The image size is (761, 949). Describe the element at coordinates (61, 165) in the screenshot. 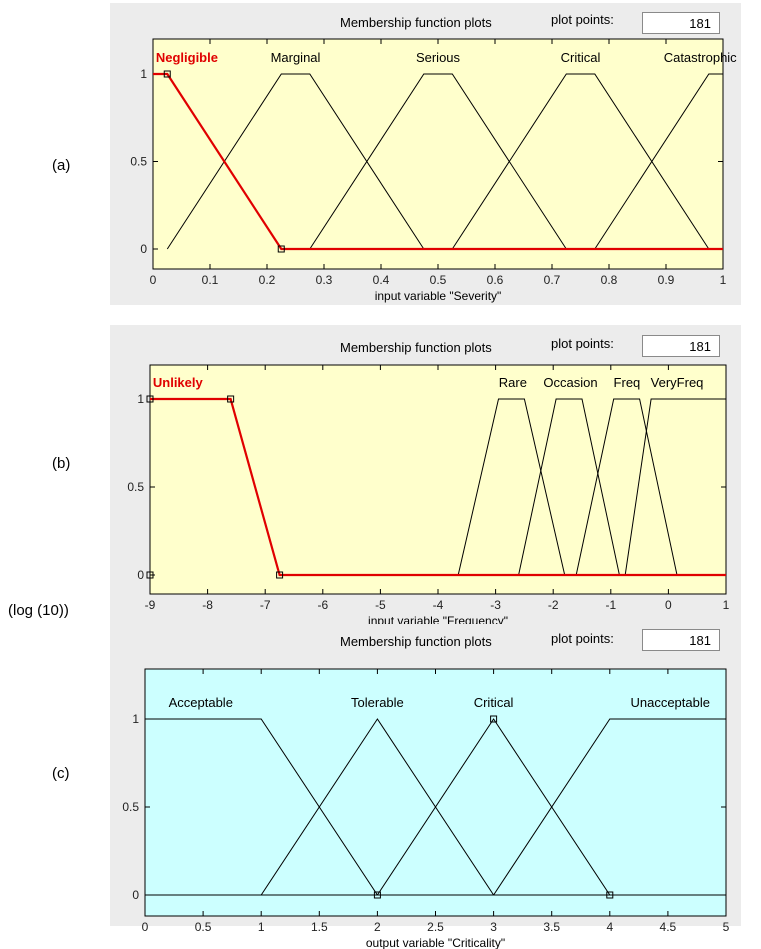

I see `row-label-a: (a)` at that location.